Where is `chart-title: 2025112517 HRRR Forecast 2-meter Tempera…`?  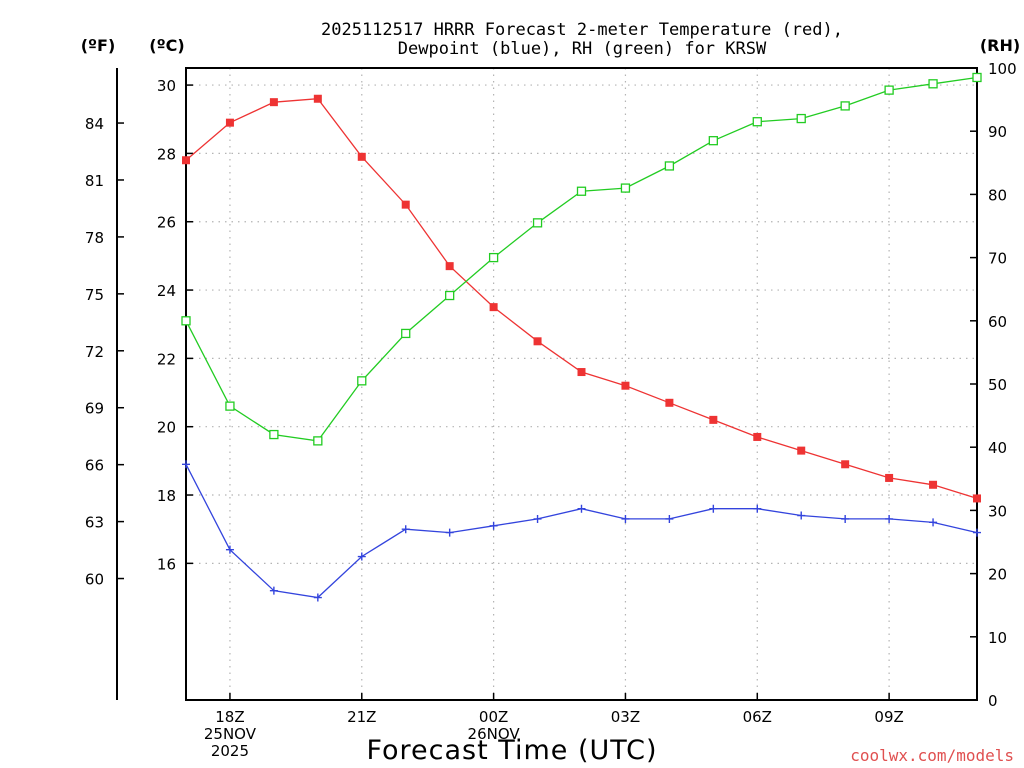 chart-title: 2025112517 HRRR Forecast 2-meter Tempera… is located at coordinates (582, 30).